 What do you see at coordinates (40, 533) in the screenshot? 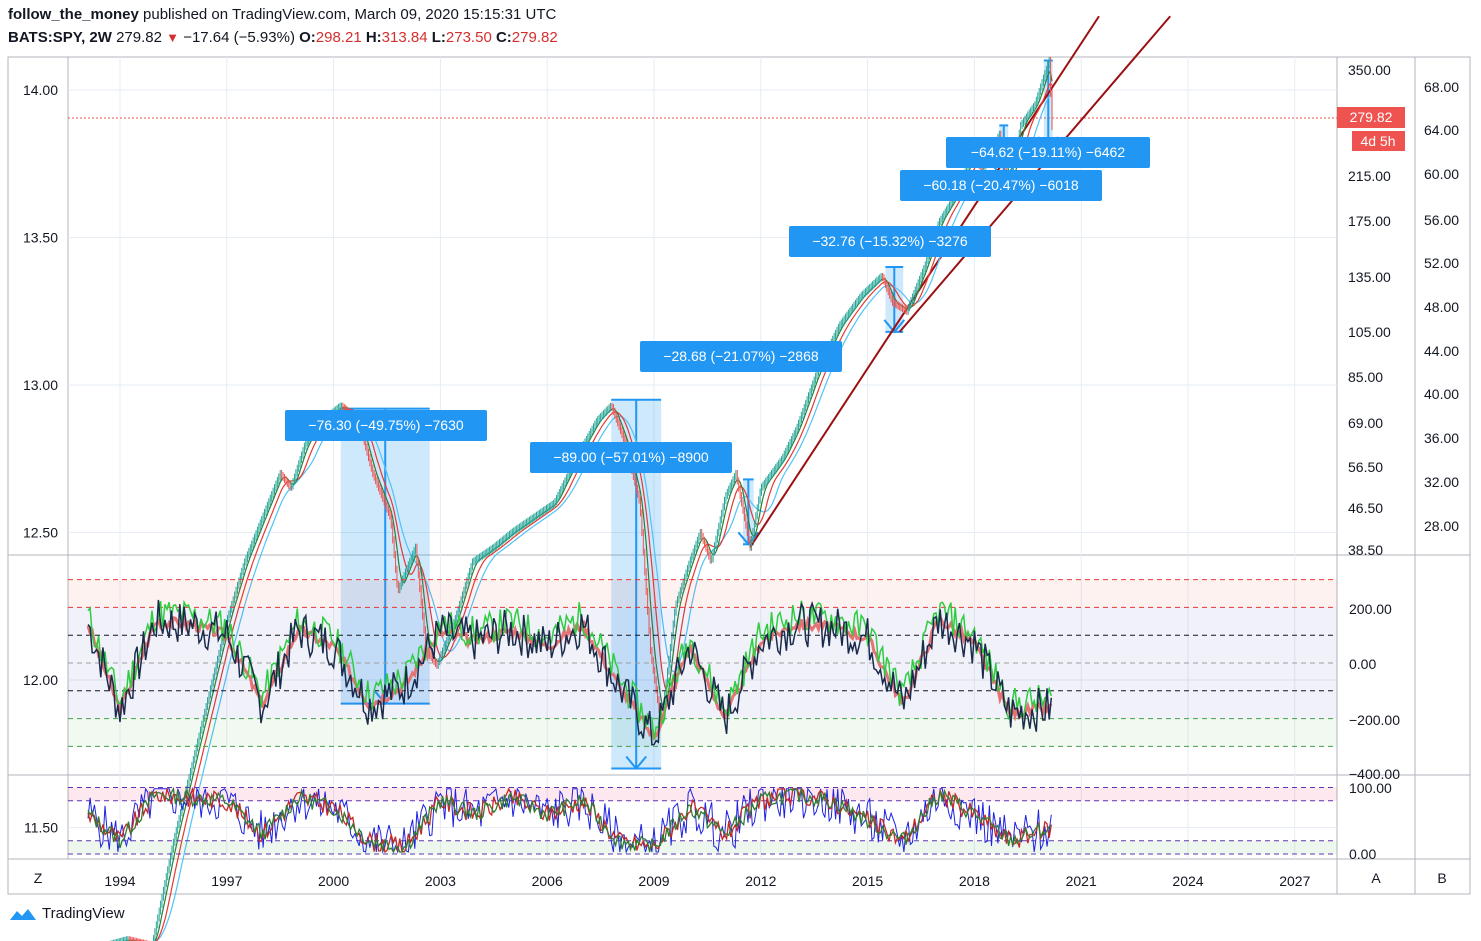
I see `left-axis-label: 12.50` at bounding box center [40, 533].